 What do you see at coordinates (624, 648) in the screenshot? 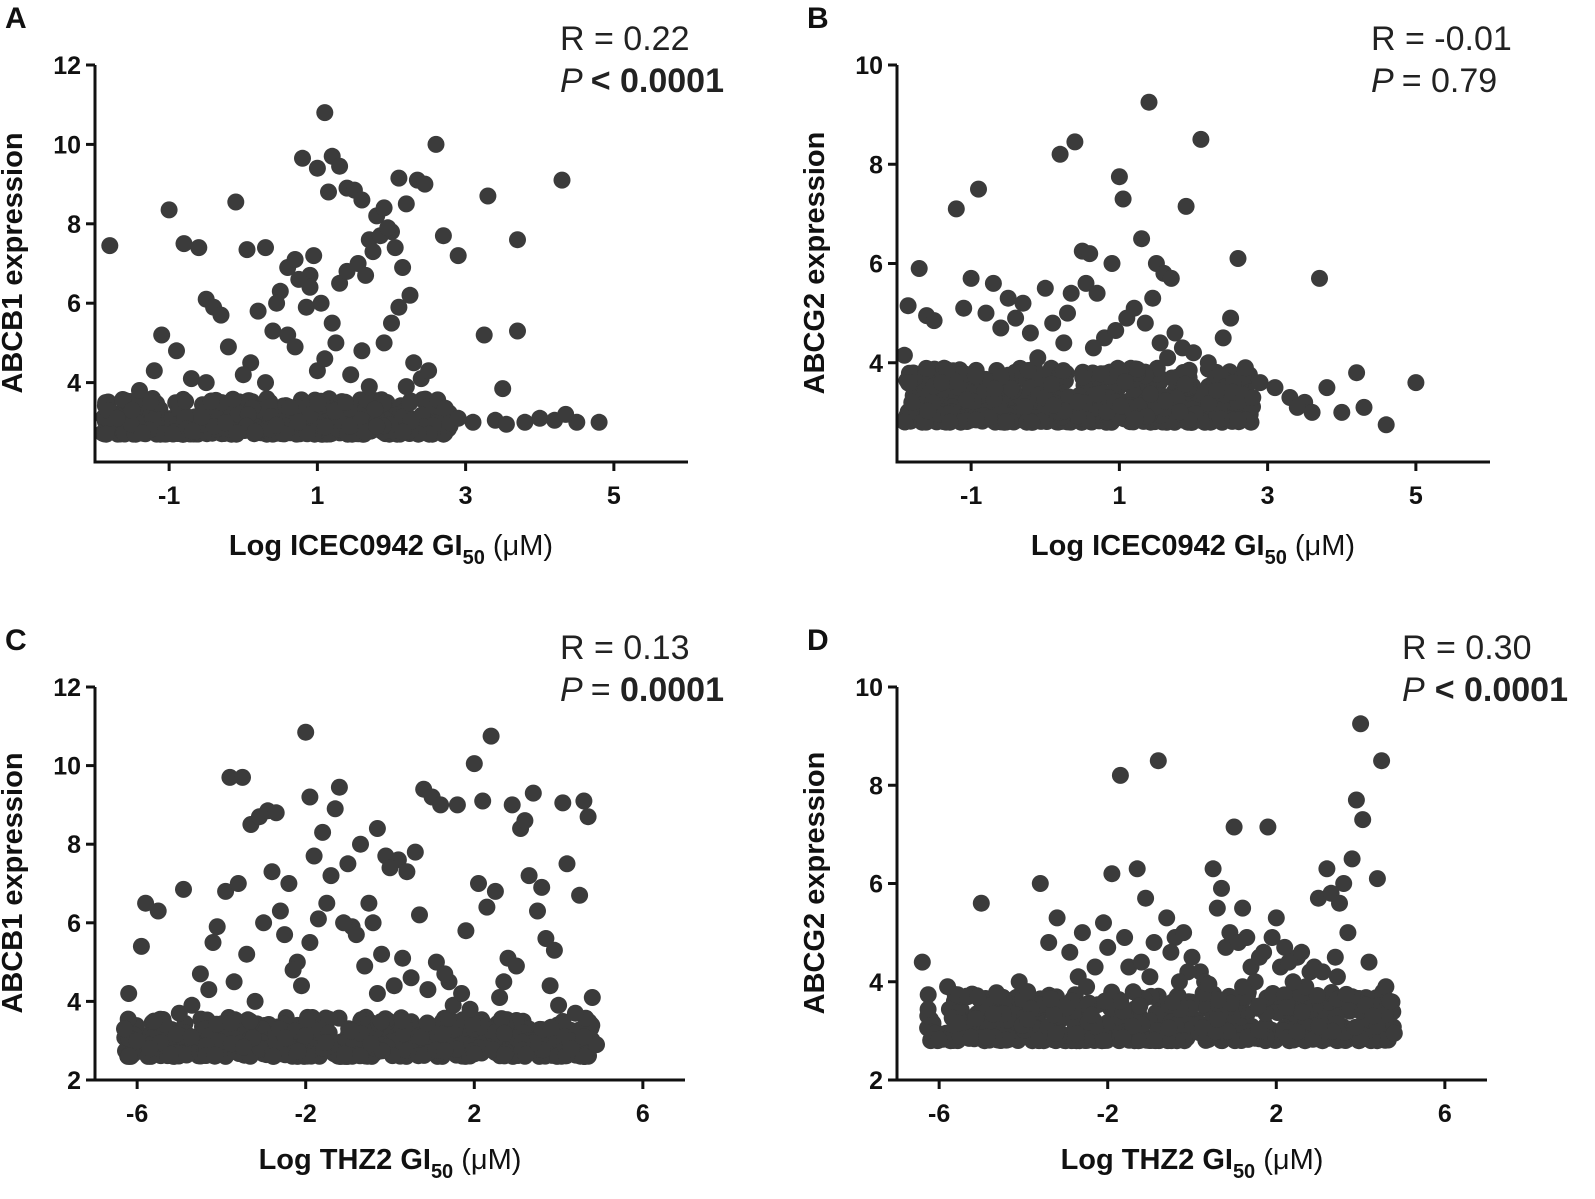
I see `r-value-c: R = 0.13` at bounding box center [624, 648].